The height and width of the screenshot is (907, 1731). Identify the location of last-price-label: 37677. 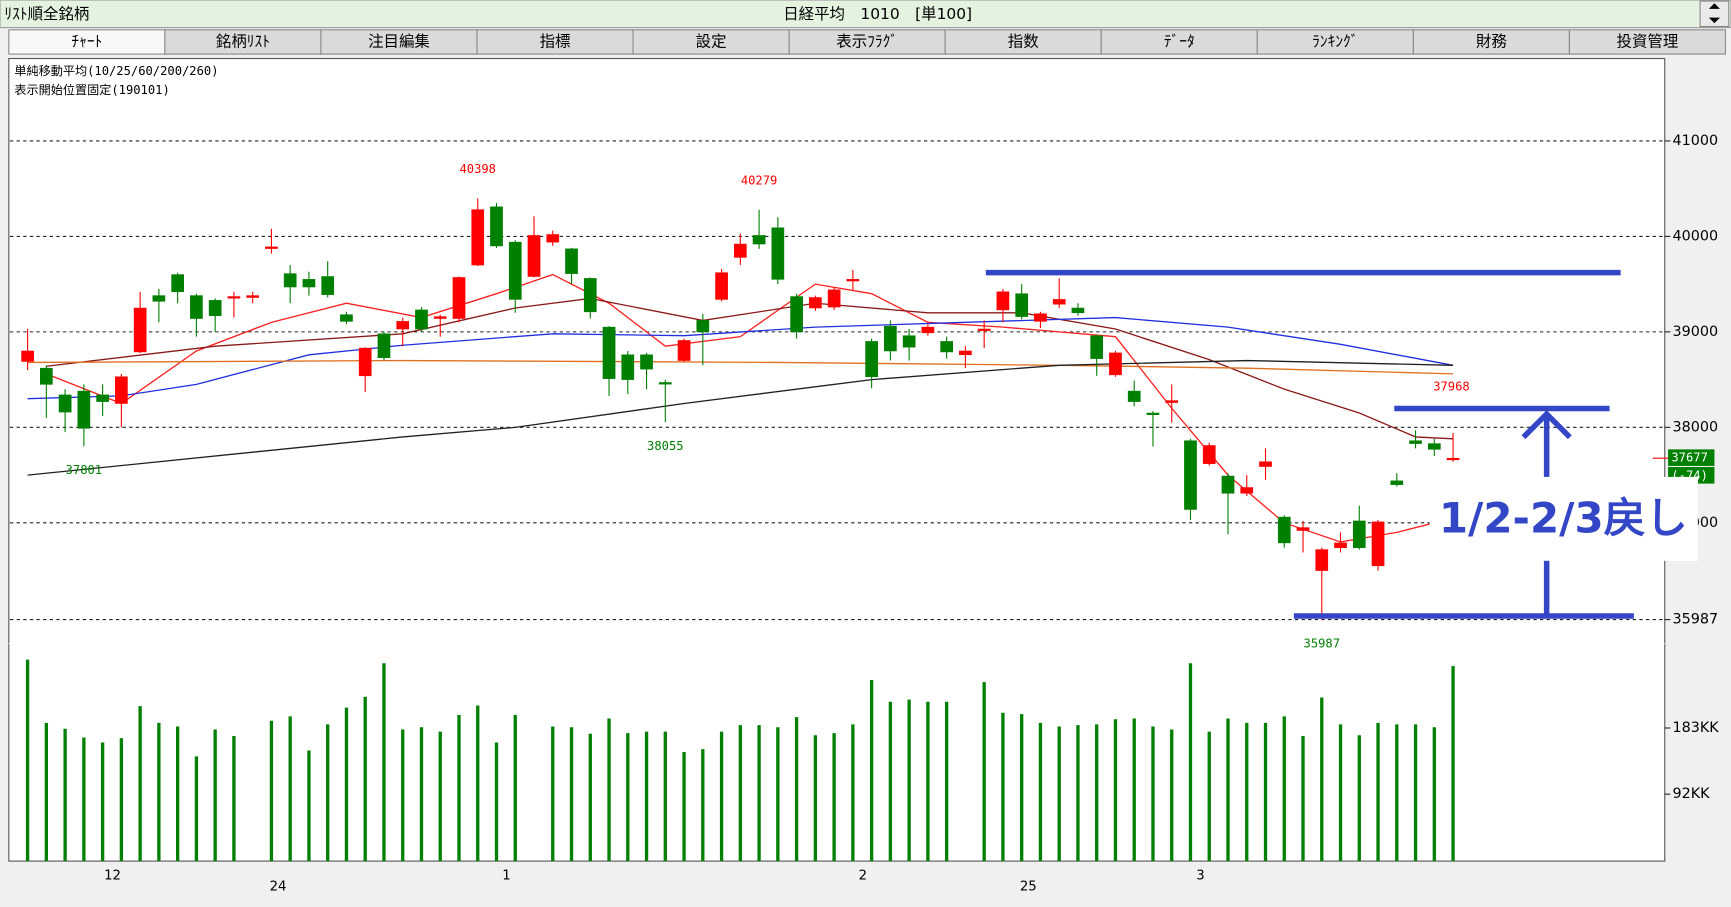
(1689, 458).